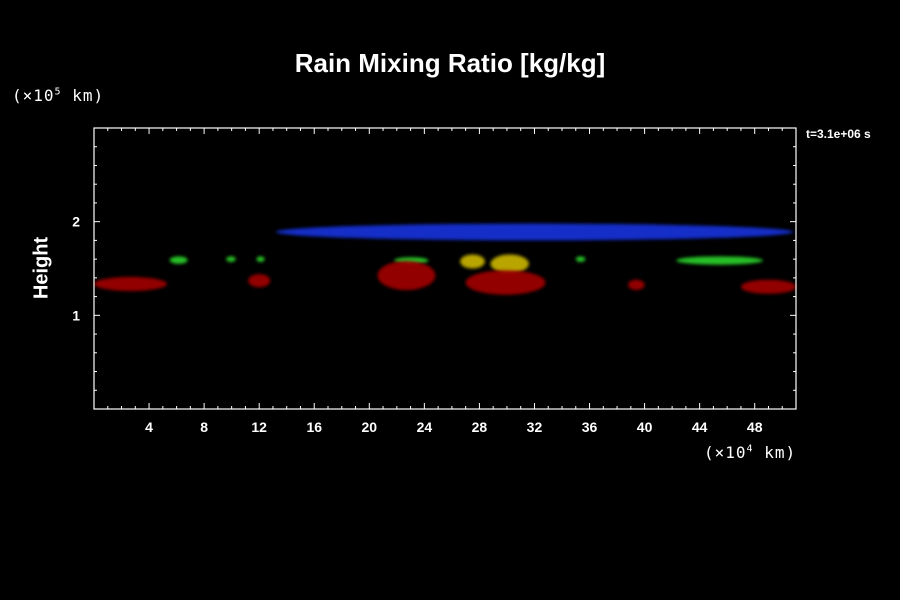  What do you see at coordinates (445, 259) in the screenshot?
I see `rain-field-layer` at bounding box center [445, 259].